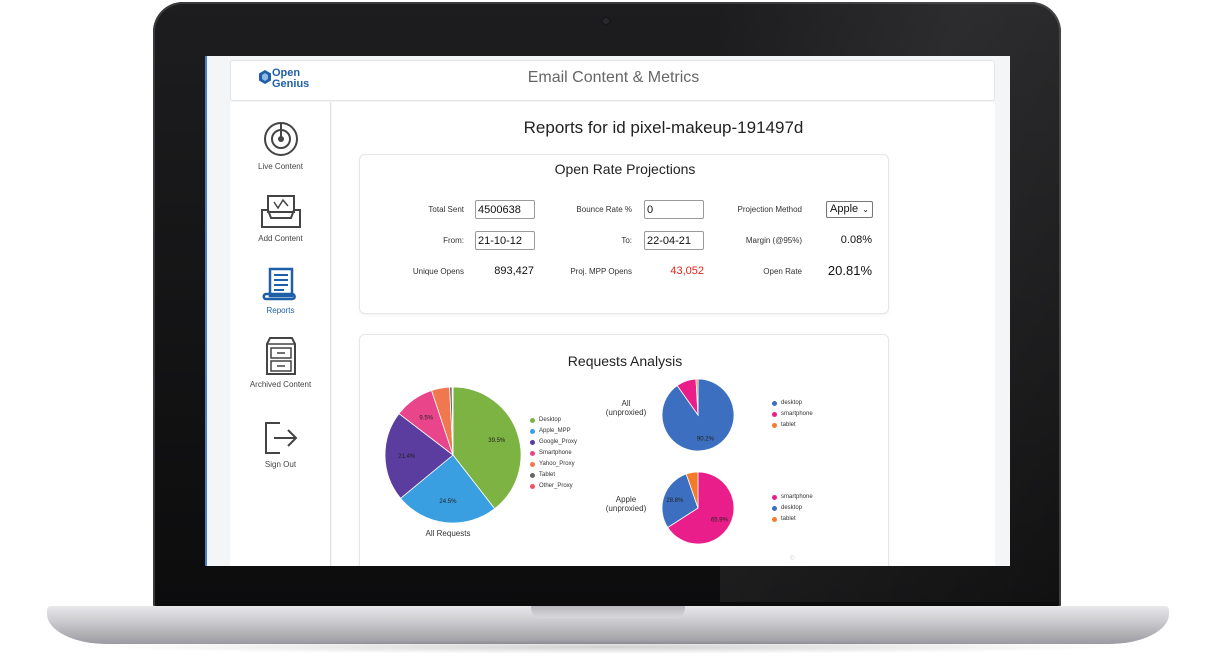  I want to click on total-sent-input, so click(505, 209).